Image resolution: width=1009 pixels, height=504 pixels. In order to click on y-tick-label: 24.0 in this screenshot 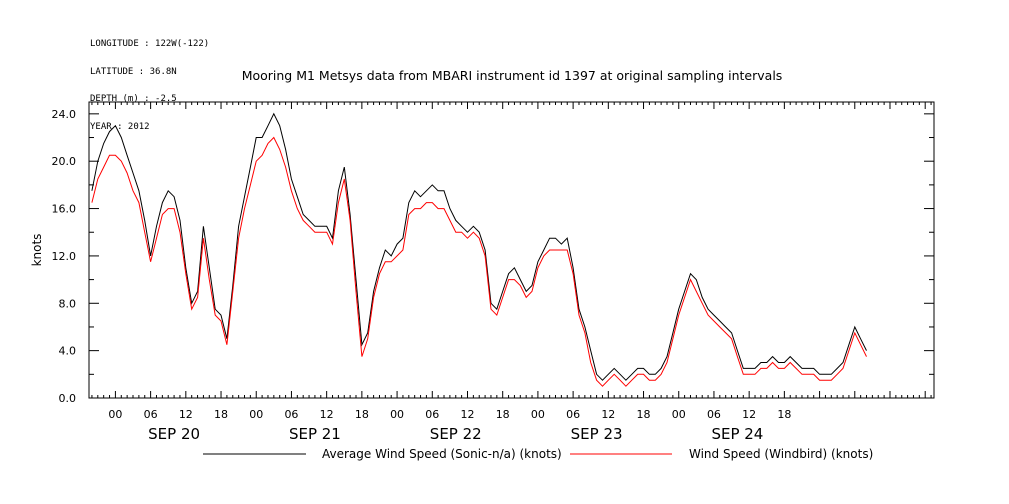, I will do `click(64, 114)`.